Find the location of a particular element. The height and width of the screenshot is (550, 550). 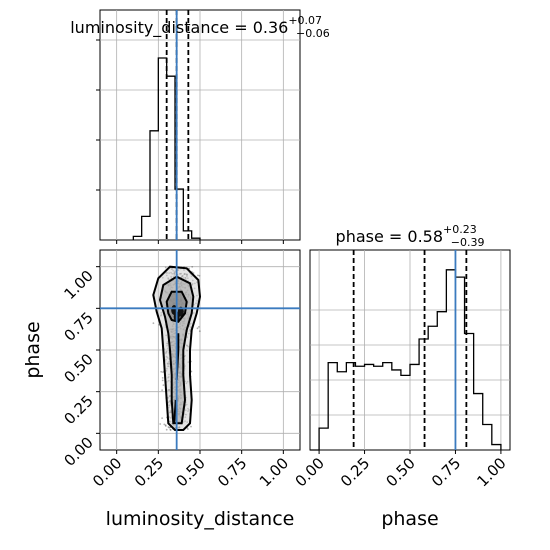

tick-label-joint-y-1: 0.25 is located at coordinates (78, 410).